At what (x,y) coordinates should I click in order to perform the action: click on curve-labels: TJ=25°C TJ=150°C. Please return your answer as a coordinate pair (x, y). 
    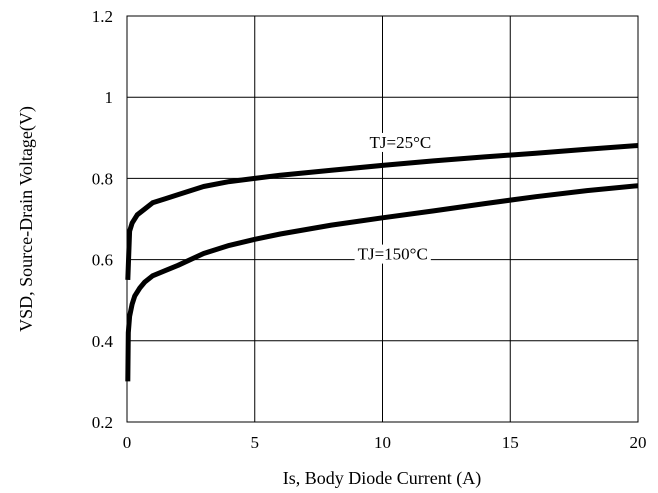
    Looking at the image, I should click on (394, 198).